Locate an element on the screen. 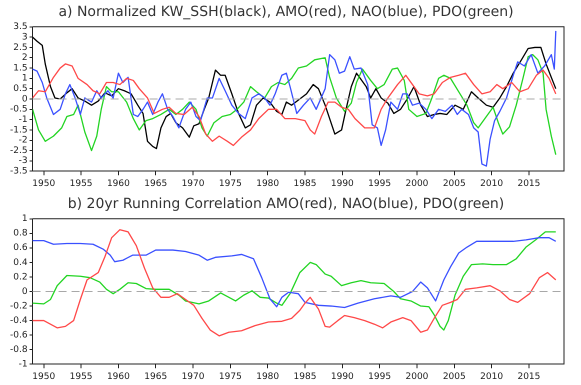  y-tick-label: -3 is located at coordinates (23, 161).